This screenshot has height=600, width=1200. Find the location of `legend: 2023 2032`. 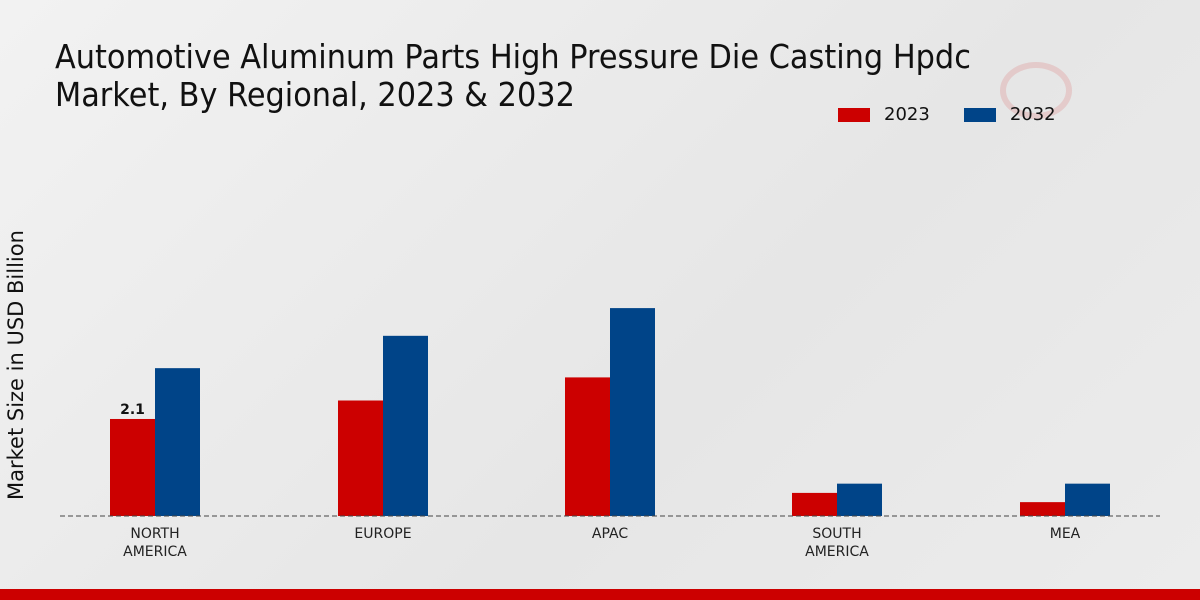

legend: 2023 2032 is located at coordinates (964, 114).